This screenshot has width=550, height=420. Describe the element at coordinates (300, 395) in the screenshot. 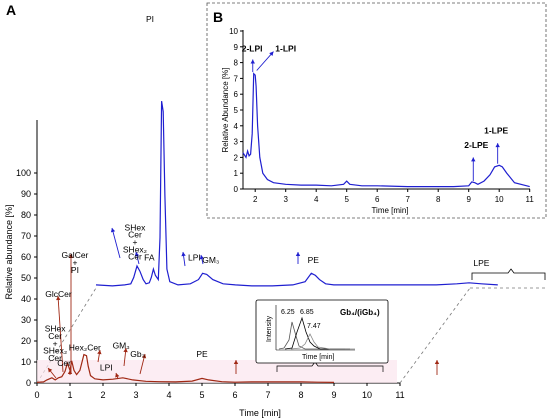

I see `x-tick-label-a: 8` at that location.